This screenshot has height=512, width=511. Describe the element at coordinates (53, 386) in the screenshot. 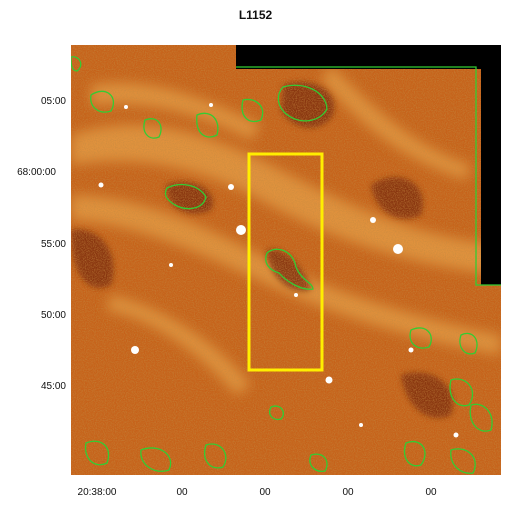

I see `y-tick-label: 45:00` at that location.